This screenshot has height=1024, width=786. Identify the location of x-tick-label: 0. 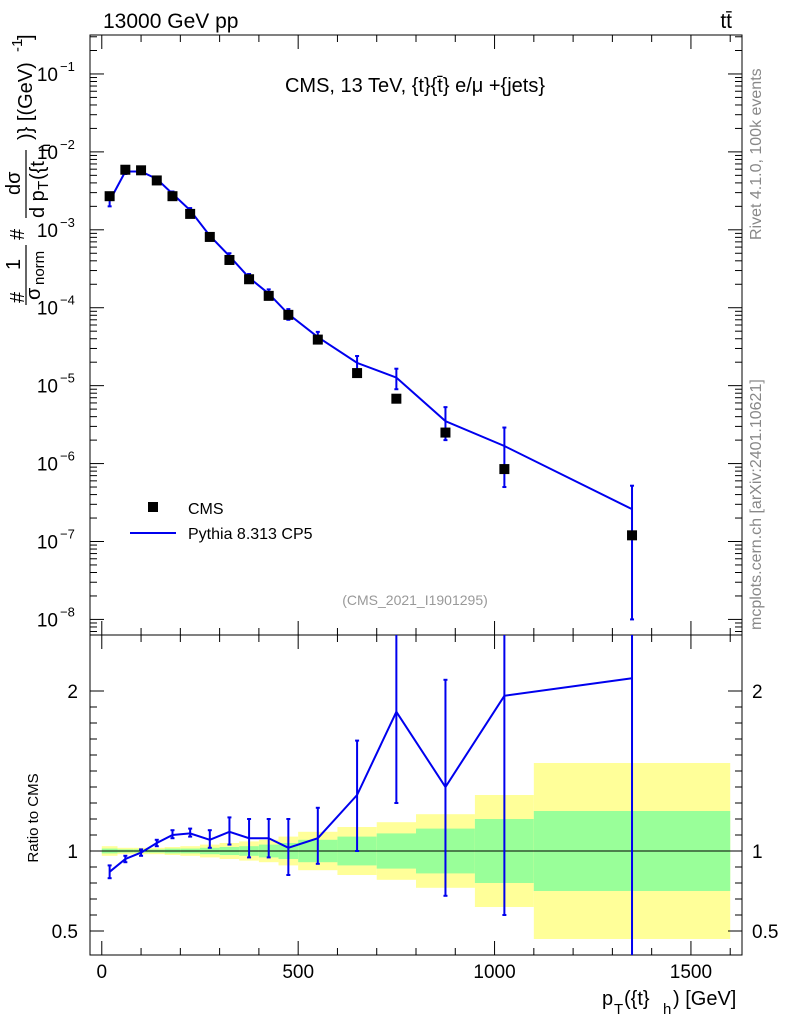
(101, 972).